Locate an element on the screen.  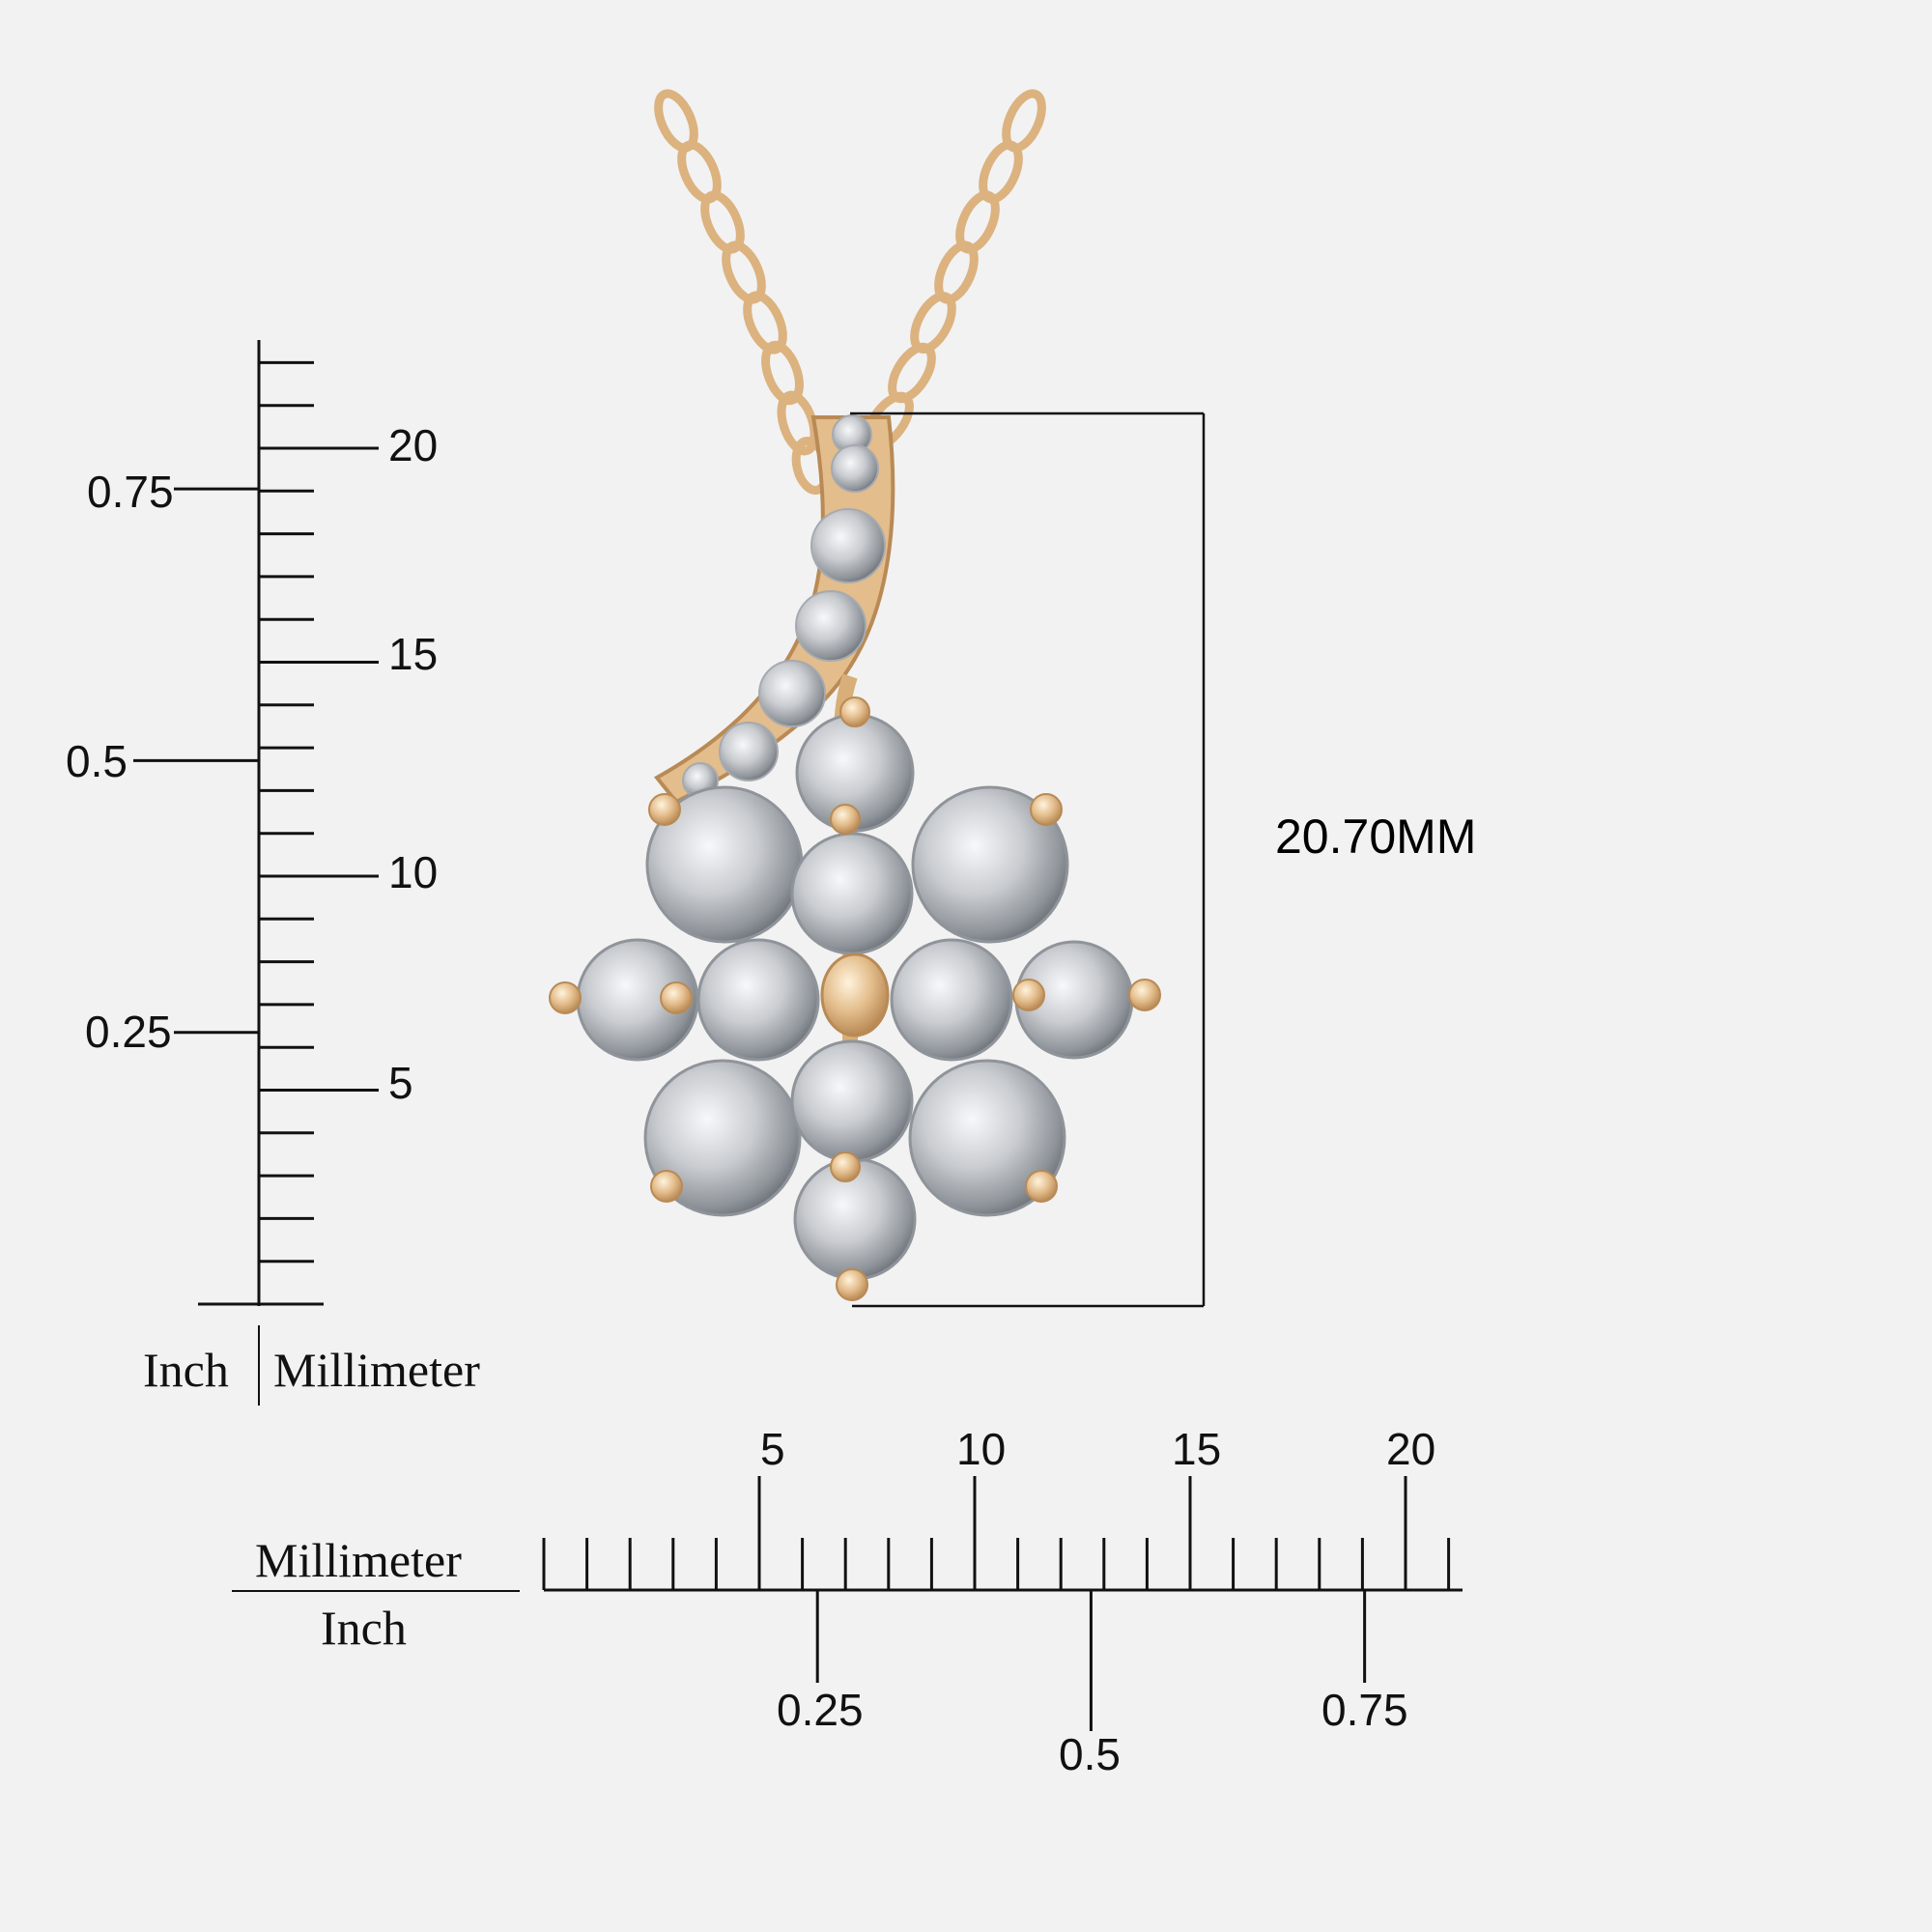
chain is located at coordinates (850, 292).